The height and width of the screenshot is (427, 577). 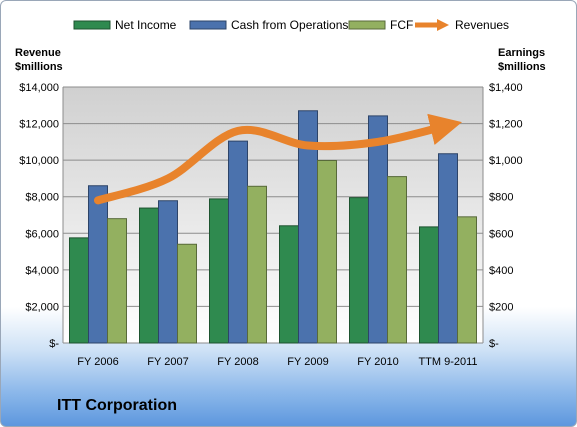 What do you see at coordinates (521, 53) in the screenshot?
I see `right-axis-title-line1: Earnings` at bounding box center [521, 53].